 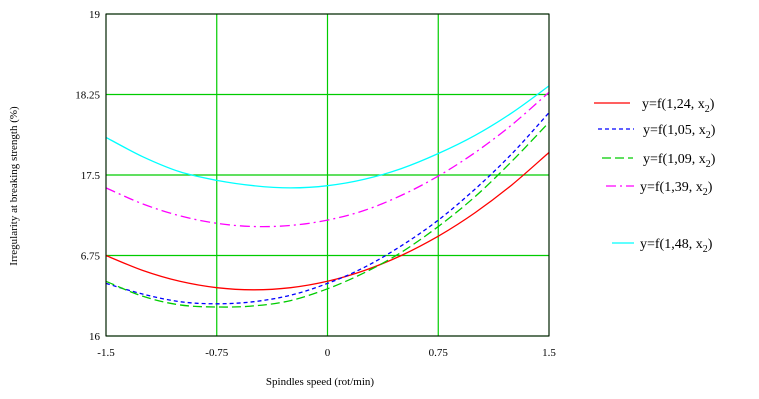 What do you see at coordinates (674, 130) in the screenshot?
I see `legend-label-main: y=f(1,05, x` at bounding box center [674, 130].